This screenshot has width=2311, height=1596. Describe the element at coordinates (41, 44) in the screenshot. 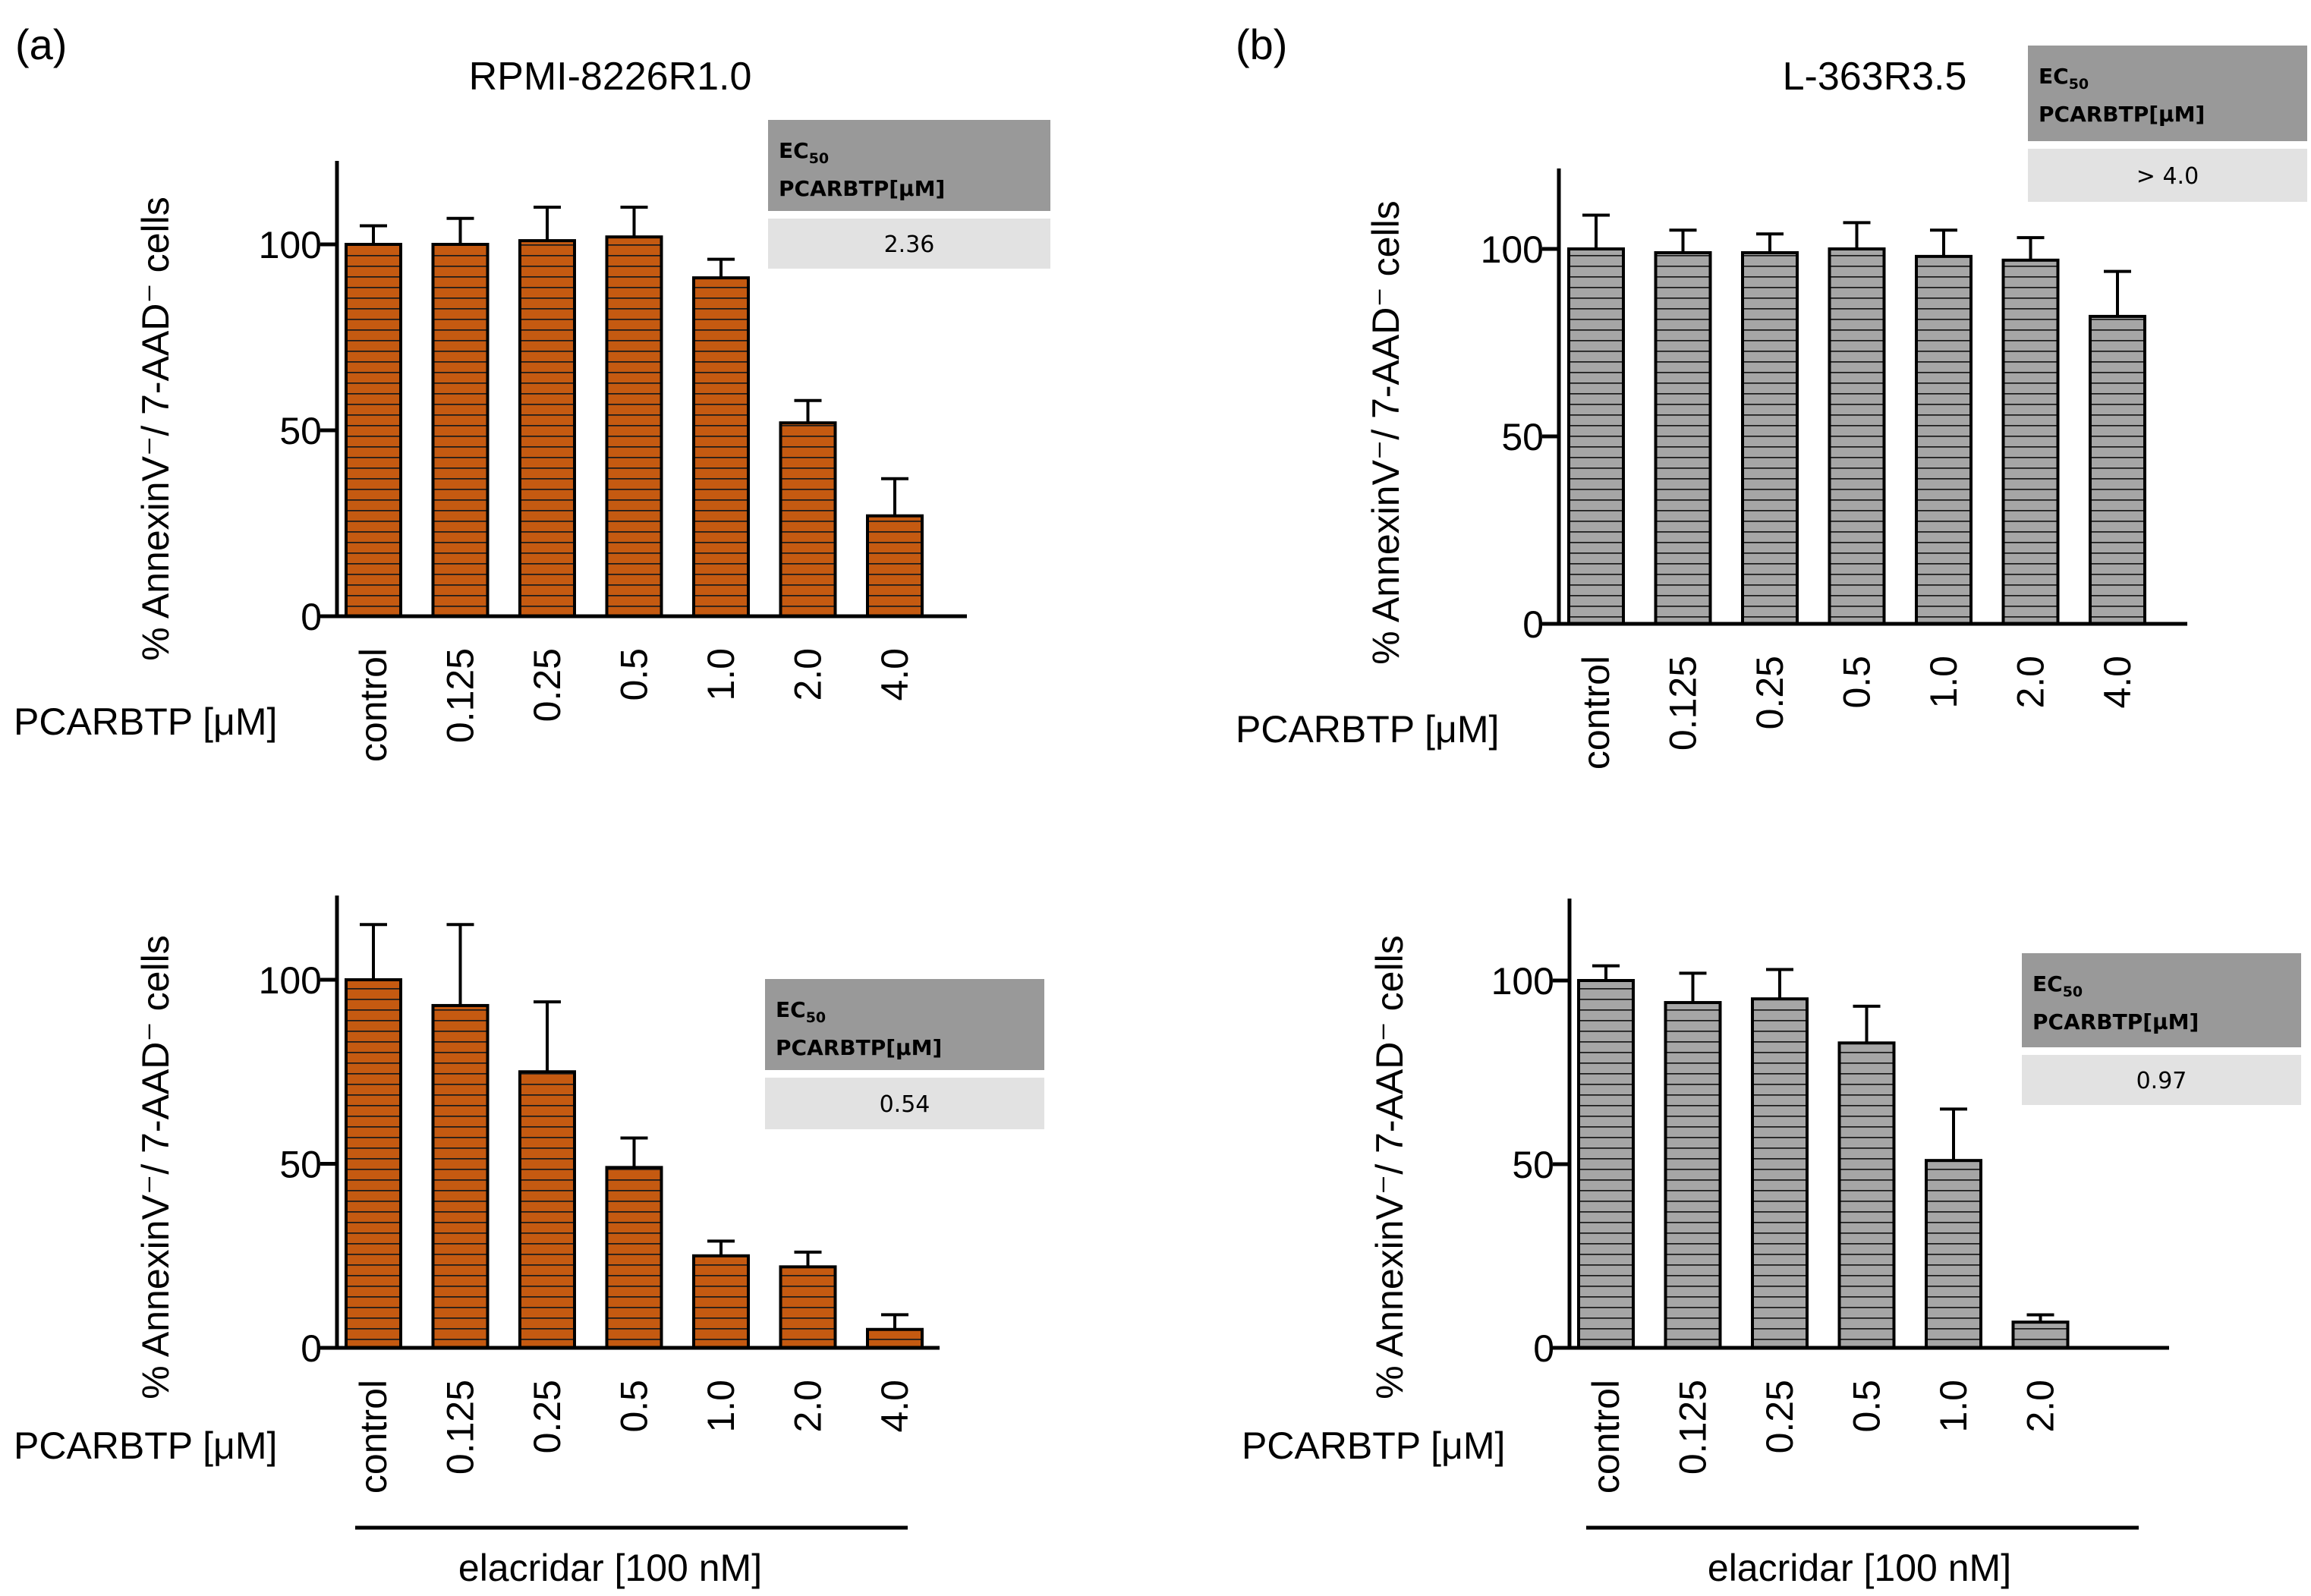

I see `panel-label-a: (a)` at that location.